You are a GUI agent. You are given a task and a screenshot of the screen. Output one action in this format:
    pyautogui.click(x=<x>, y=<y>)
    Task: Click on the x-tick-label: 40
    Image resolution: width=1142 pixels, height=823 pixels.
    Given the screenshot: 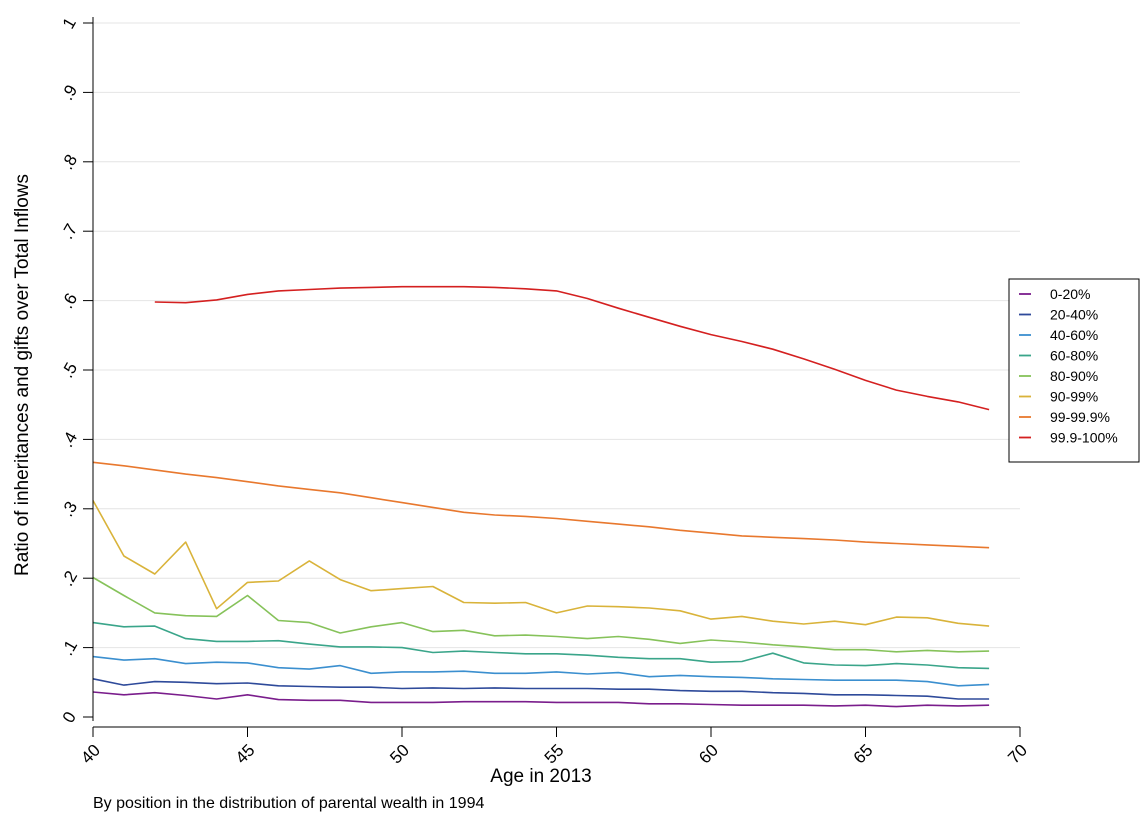 What is the action you would take?
    pyautogui.click(x=90, y=754)
    